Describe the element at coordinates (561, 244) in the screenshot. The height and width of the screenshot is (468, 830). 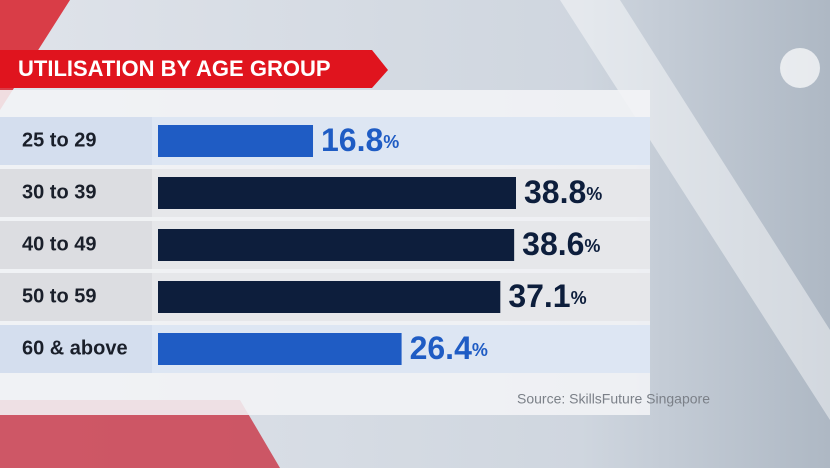
I see `value-label: 38.6%` at that location.